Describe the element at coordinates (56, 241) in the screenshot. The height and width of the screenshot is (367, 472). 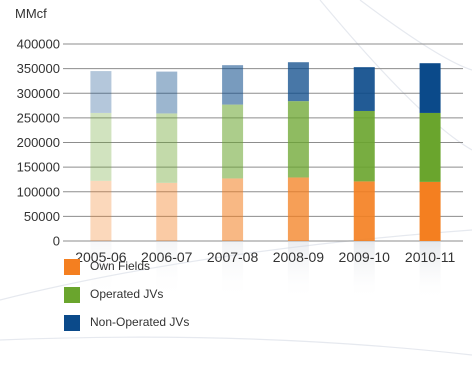
I see `y-tick-label: 0` at that location.